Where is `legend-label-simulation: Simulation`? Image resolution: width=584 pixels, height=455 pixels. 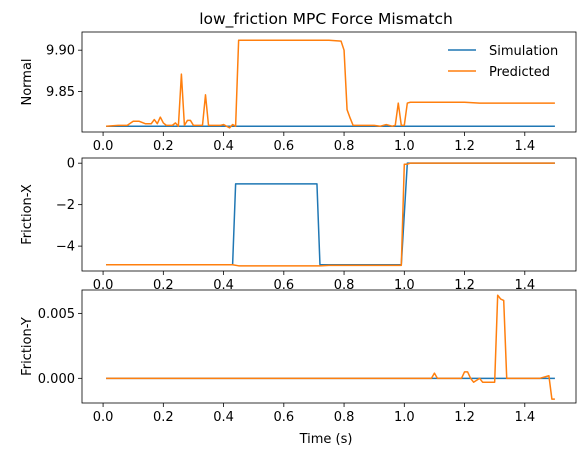 legend-label-simulation: Simulation is located at coordinates (523, 51).